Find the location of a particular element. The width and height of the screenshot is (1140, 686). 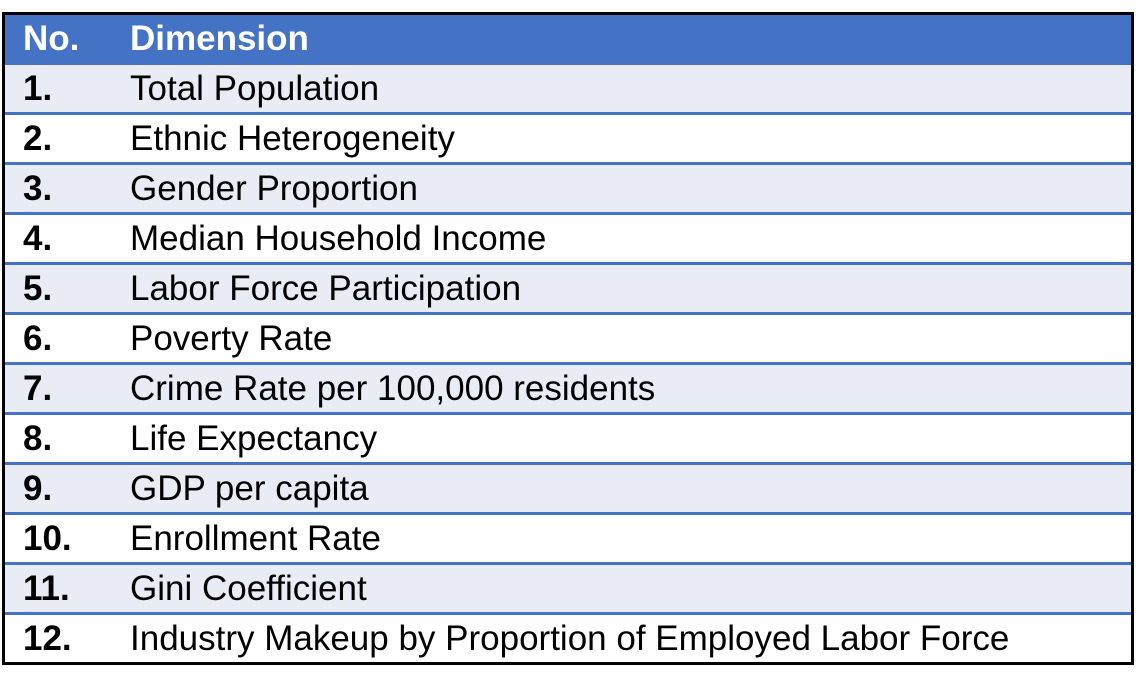

table-row: 10. Enrollment Rate is located at coordinates (568, 538).